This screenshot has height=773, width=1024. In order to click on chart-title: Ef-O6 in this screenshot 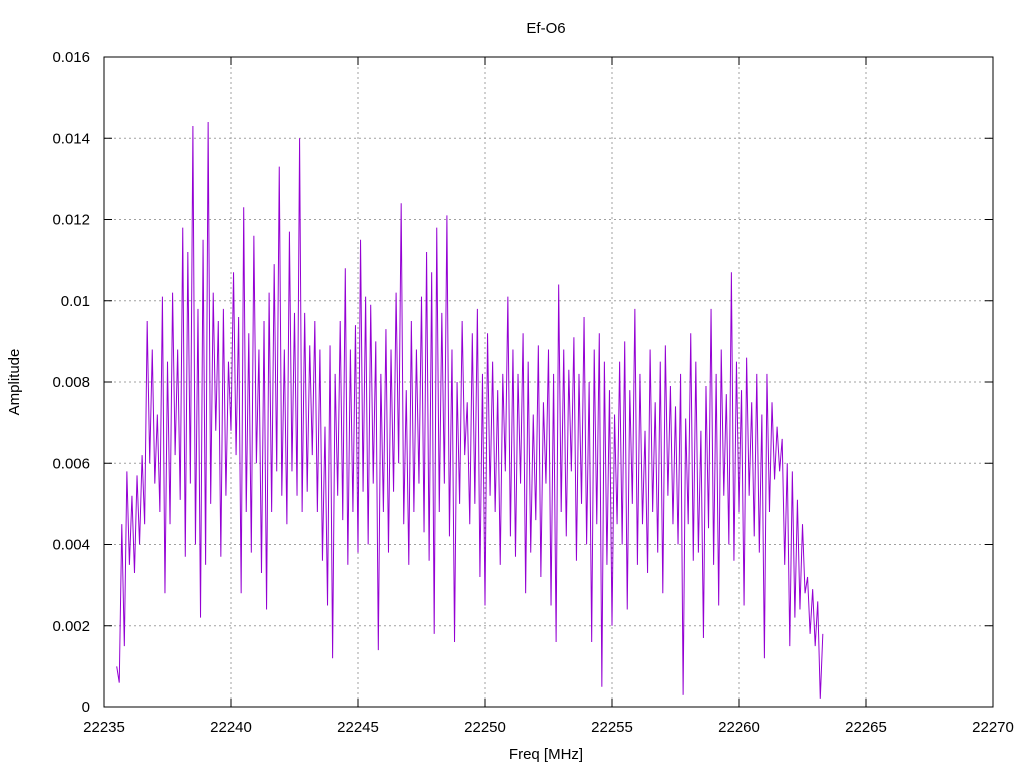, I will do `click(545, 28)`.